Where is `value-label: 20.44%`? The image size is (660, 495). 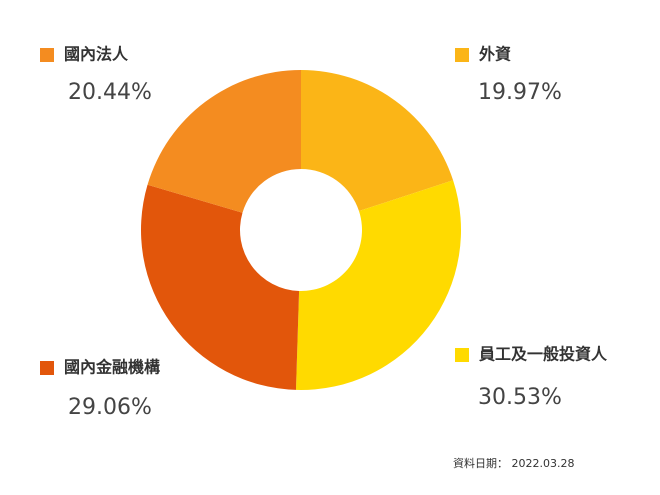 value-label: 20.44% is located at coordinates (110, 92).